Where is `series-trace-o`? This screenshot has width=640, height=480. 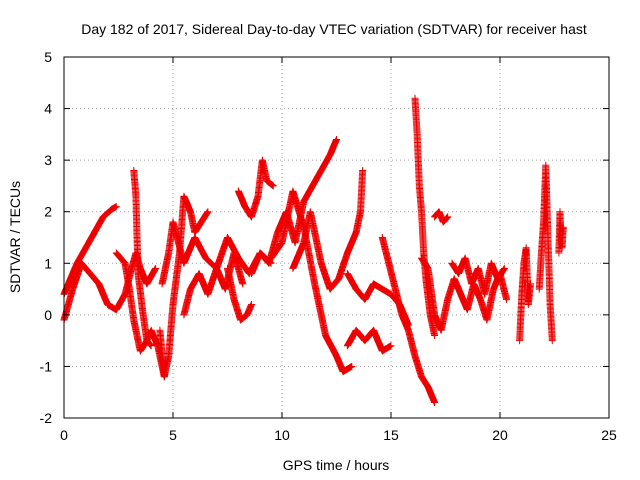
series-trace-o is located at coordinates (408, 320).